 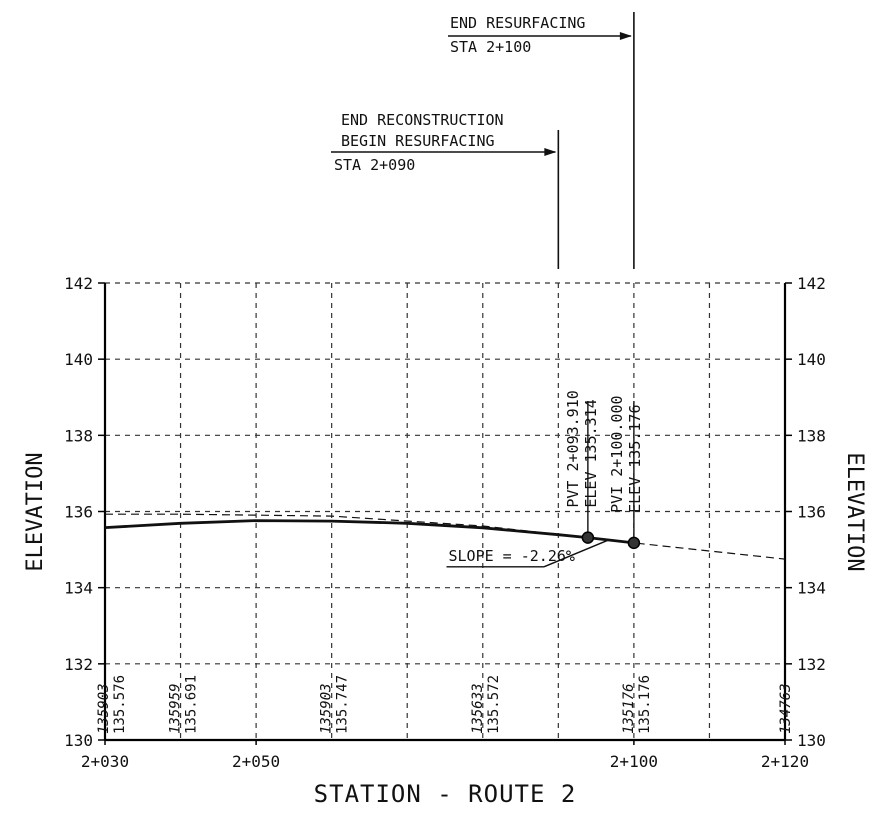 What do you see at coordinates (490, 47) in the screenshot?
I see `end-resurfacing-station: STA 2+100` at bounding box center [490, 47].